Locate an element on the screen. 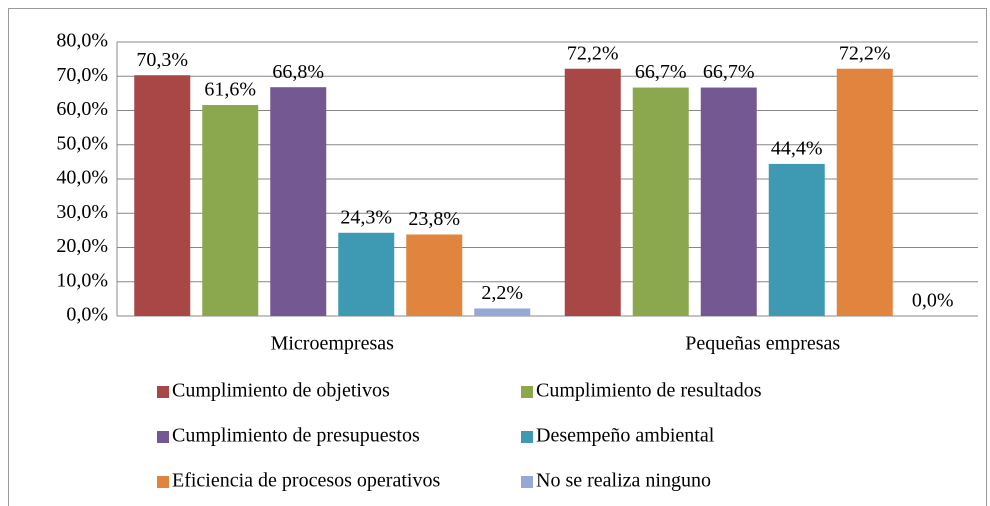 Image resolution: width=990 pixels, height=506 pixels. x-tick-label: Microempresas is located at coordinates (333, 344).